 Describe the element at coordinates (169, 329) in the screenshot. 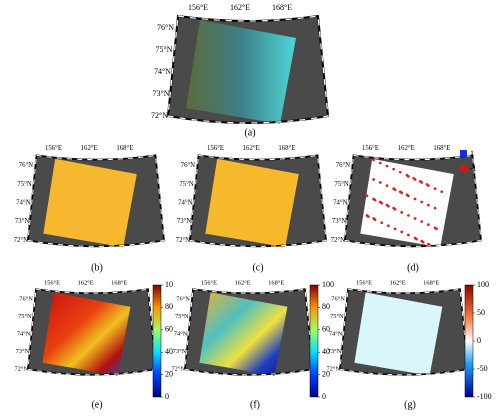

I see `colorbar-label: 60` at that location.